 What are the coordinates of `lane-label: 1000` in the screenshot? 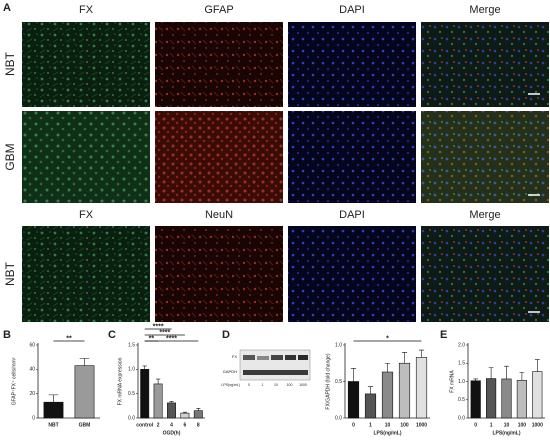 It's located at (303, 385).